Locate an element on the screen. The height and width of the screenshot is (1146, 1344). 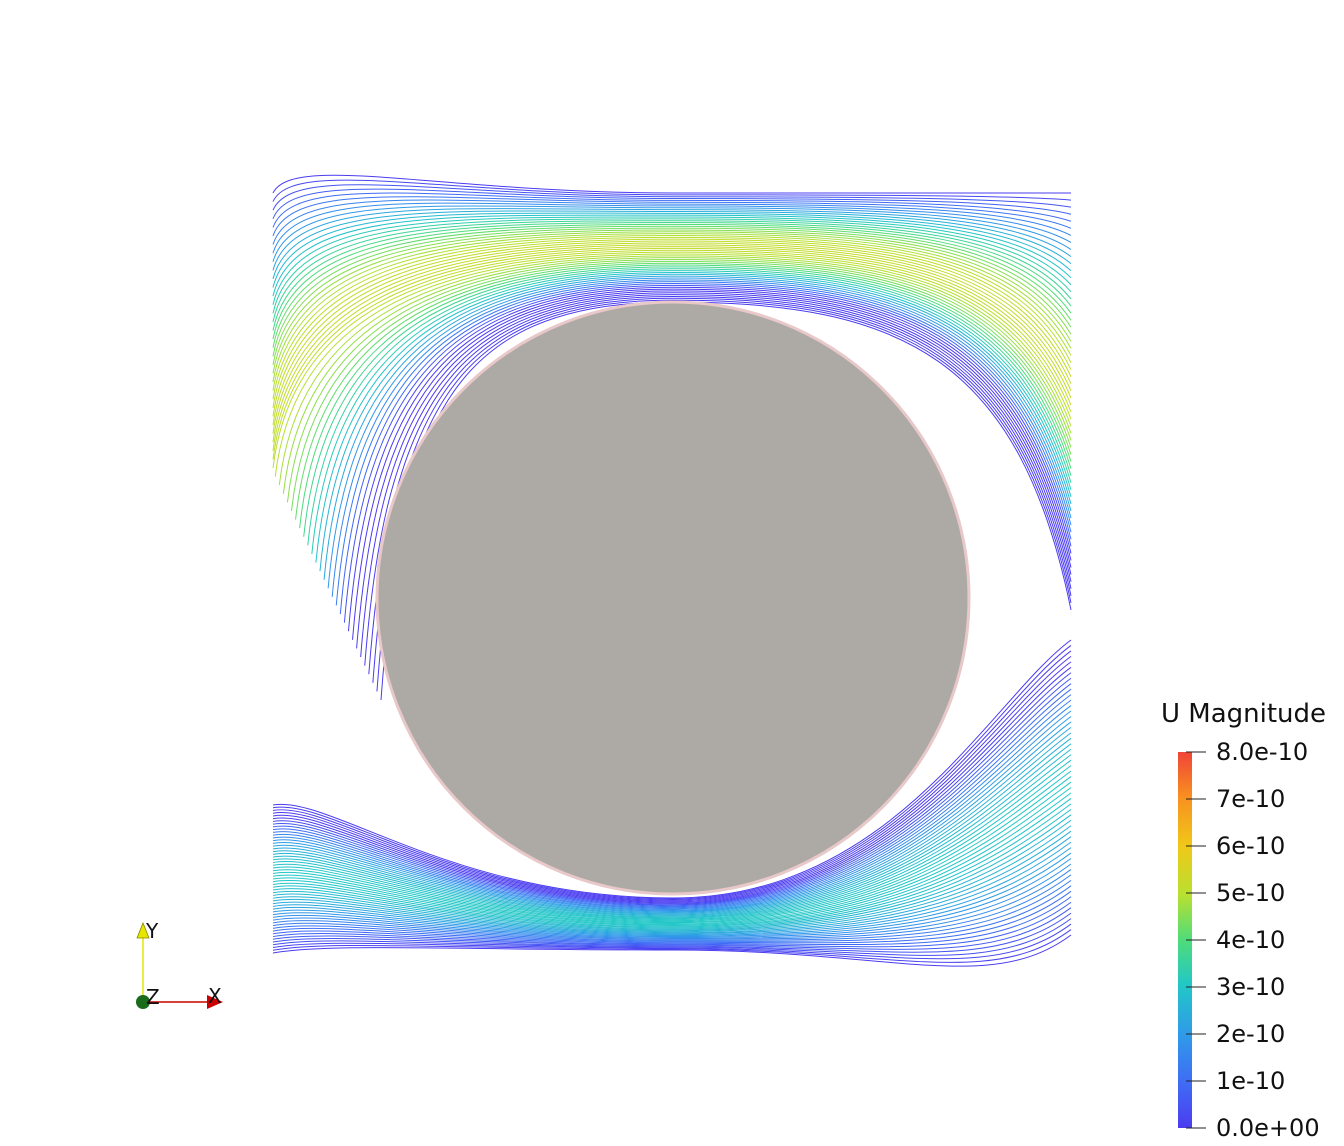
colorbar-tick-label: 4e-10 is located at coordinates (1251, 940).